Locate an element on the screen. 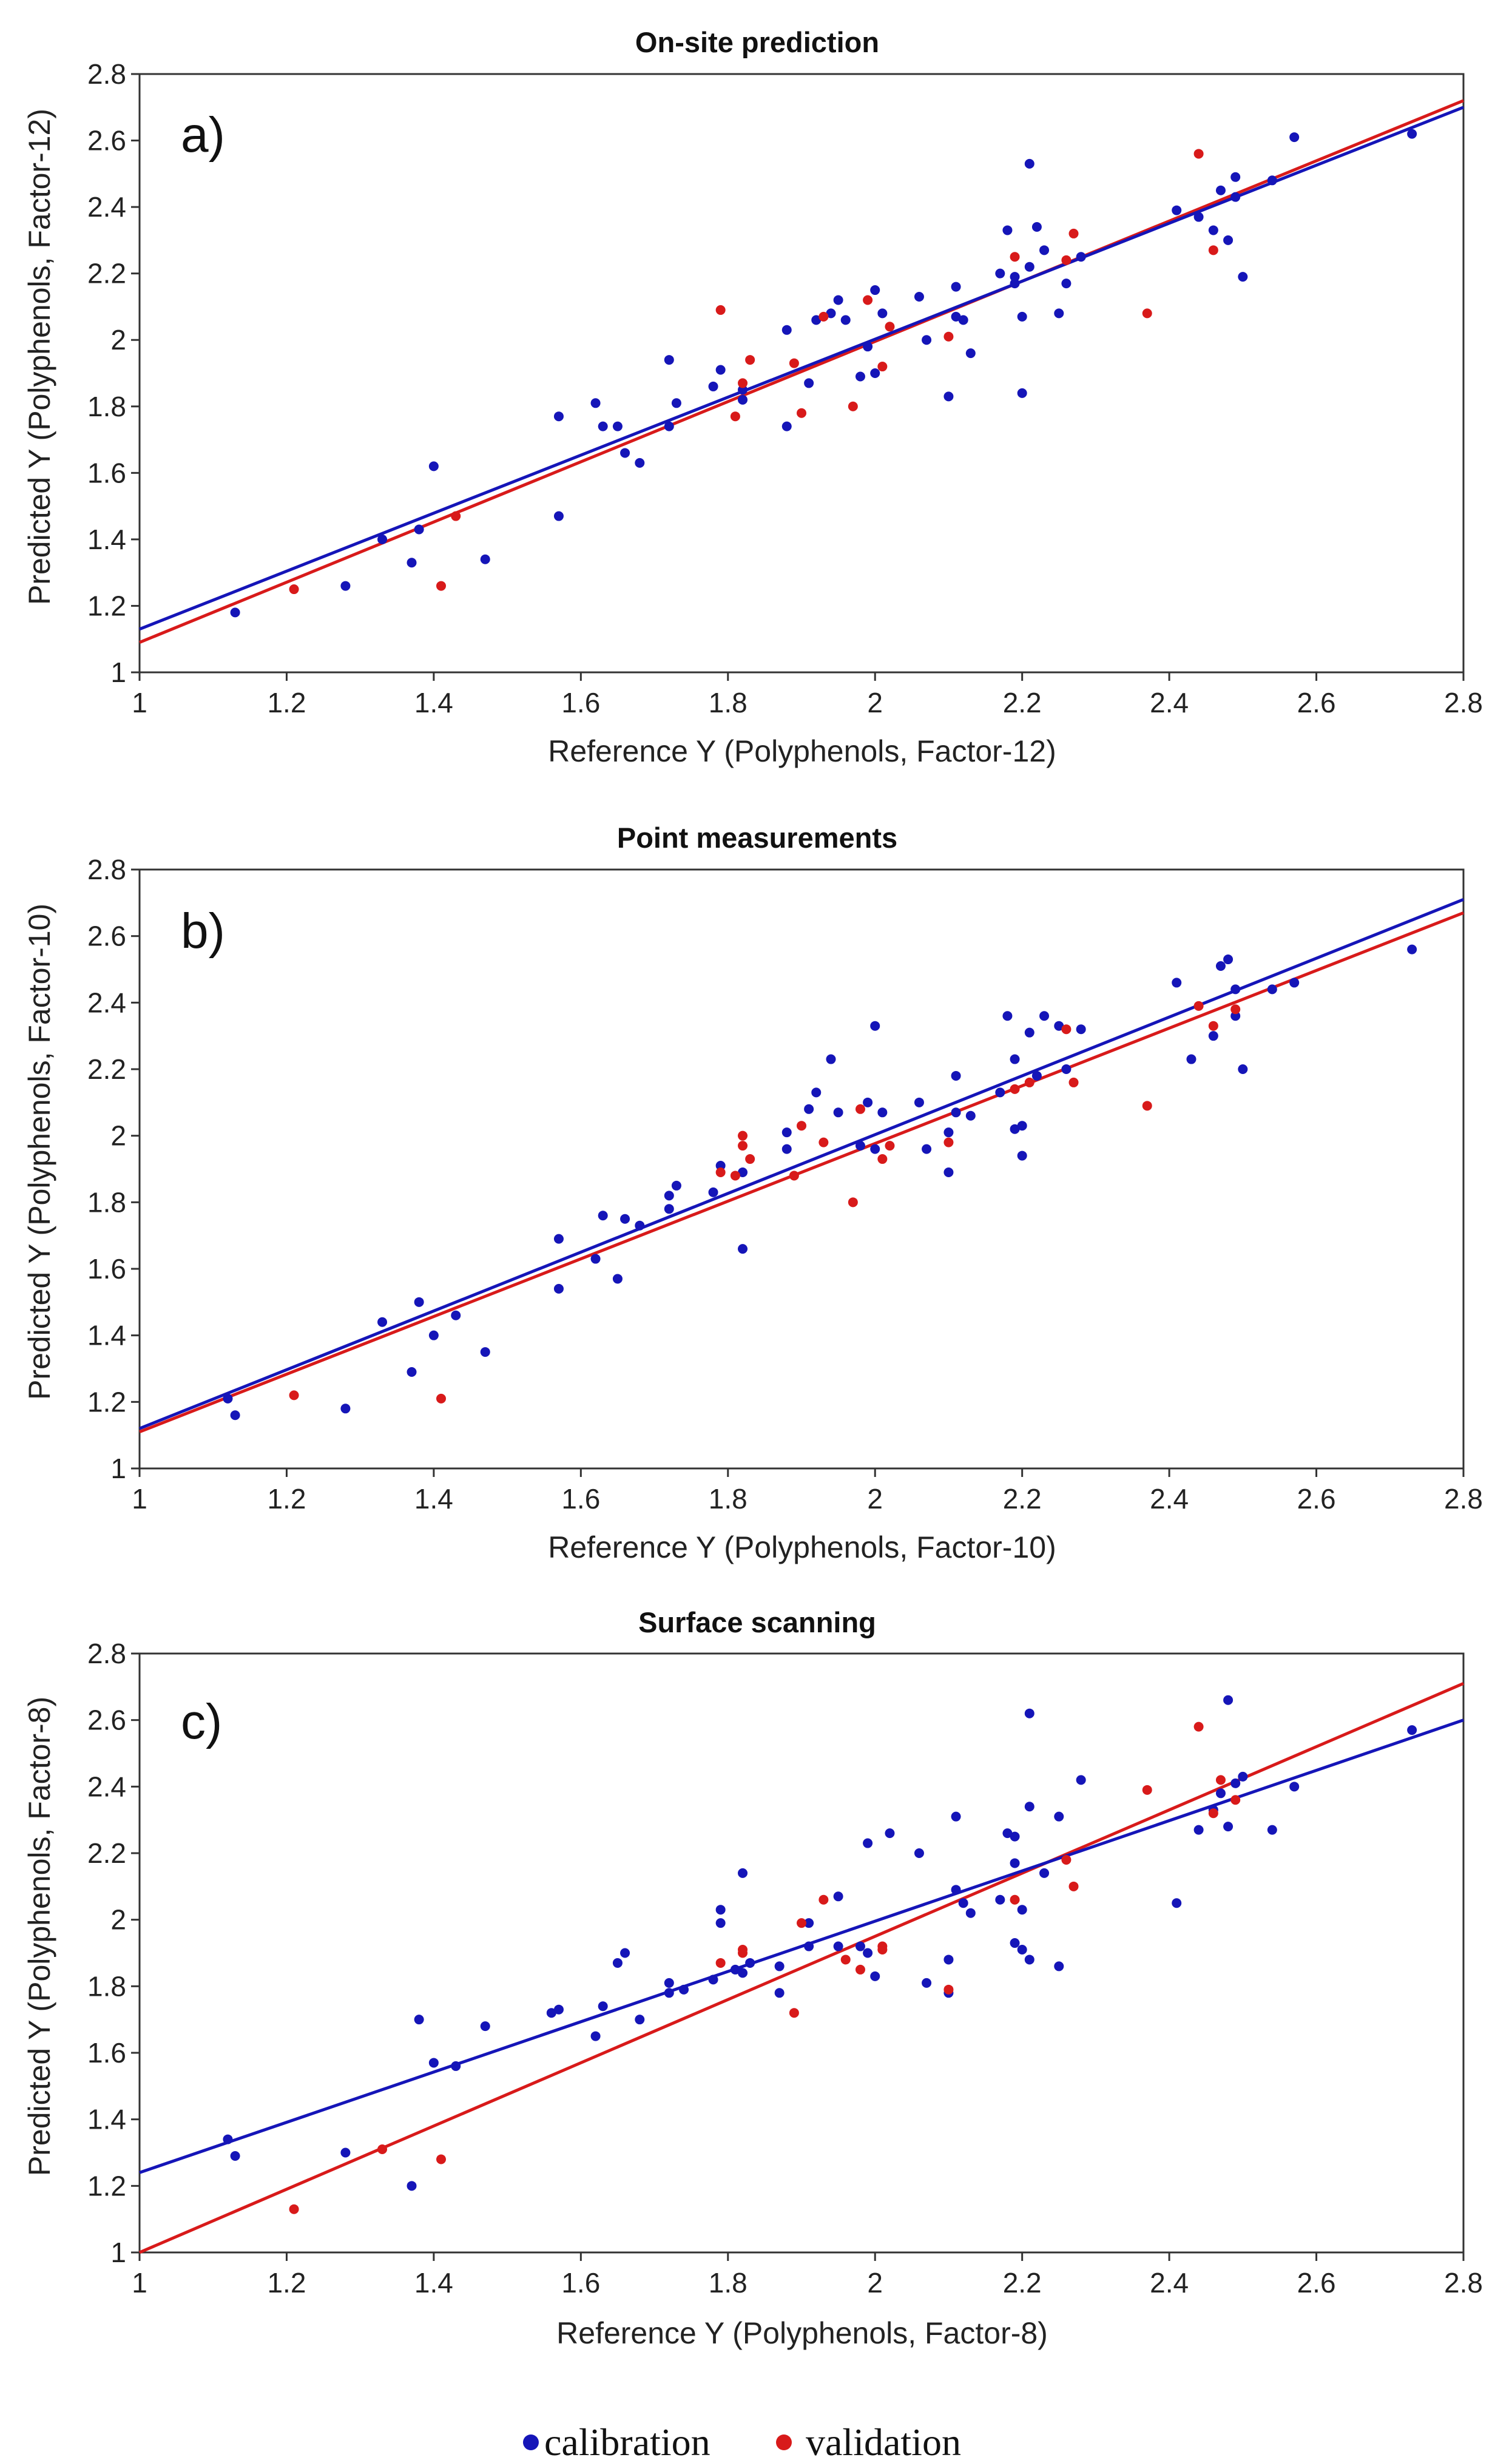 The width and height of the screenshot is (1512, 2463). x-tick-label: 1.6 is located at coordinates (580, 1499).